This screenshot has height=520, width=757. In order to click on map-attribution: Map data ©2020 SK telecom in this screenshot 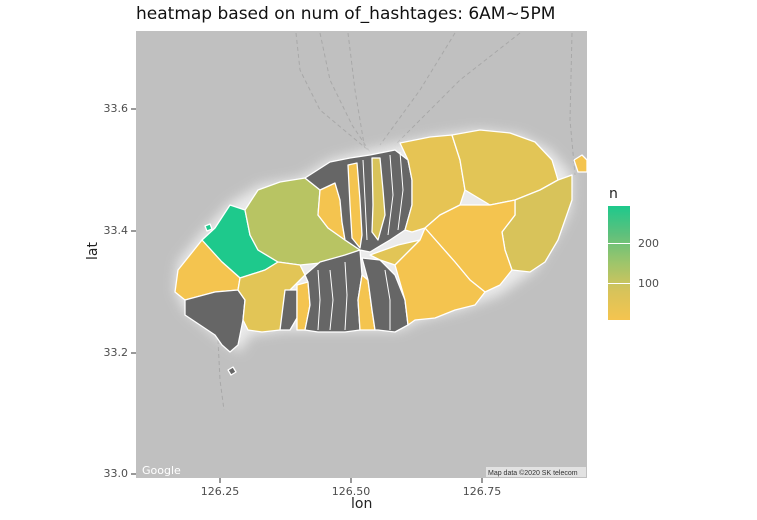, I will do `click(533, 473)`.